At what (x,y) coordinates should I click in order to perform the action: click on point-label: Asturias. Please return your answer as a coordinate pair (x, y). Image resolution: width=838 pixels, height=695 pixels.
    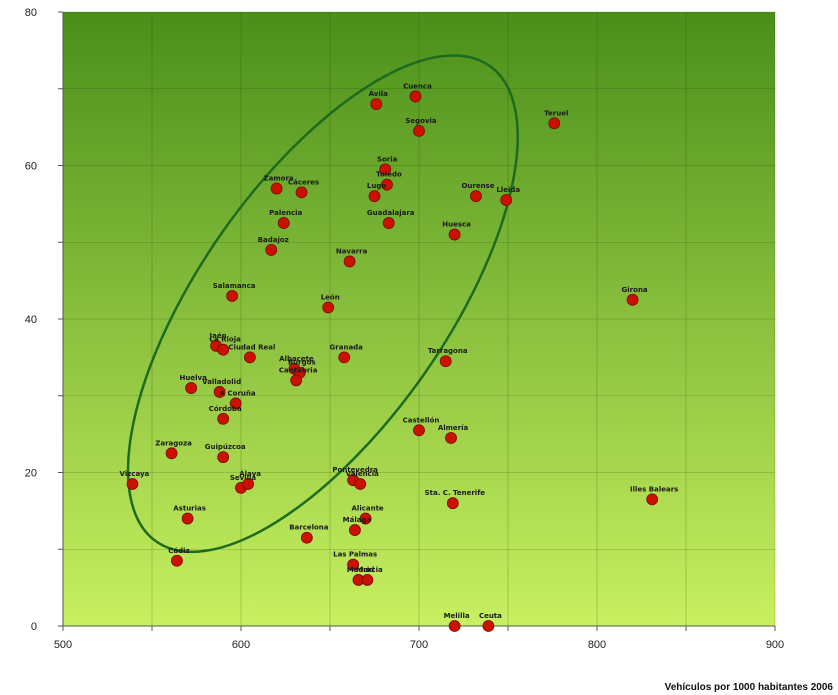
    Looking at the image, I should click on (189, 509).